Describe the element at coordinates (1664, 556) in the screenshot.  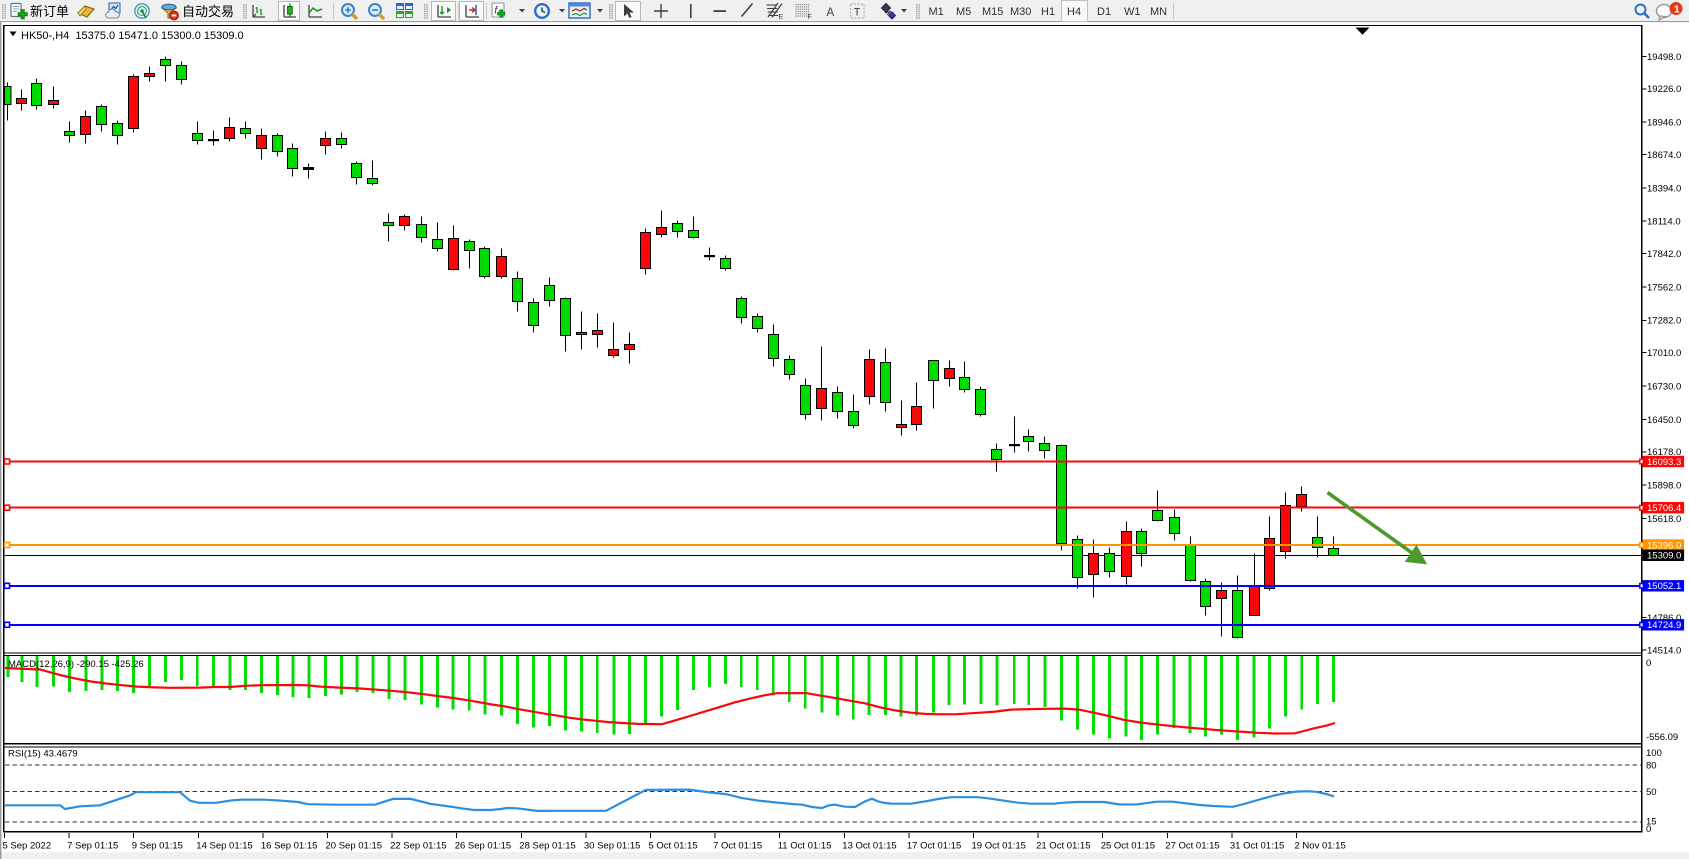
I see `svg-text: 15309.0` at that location.